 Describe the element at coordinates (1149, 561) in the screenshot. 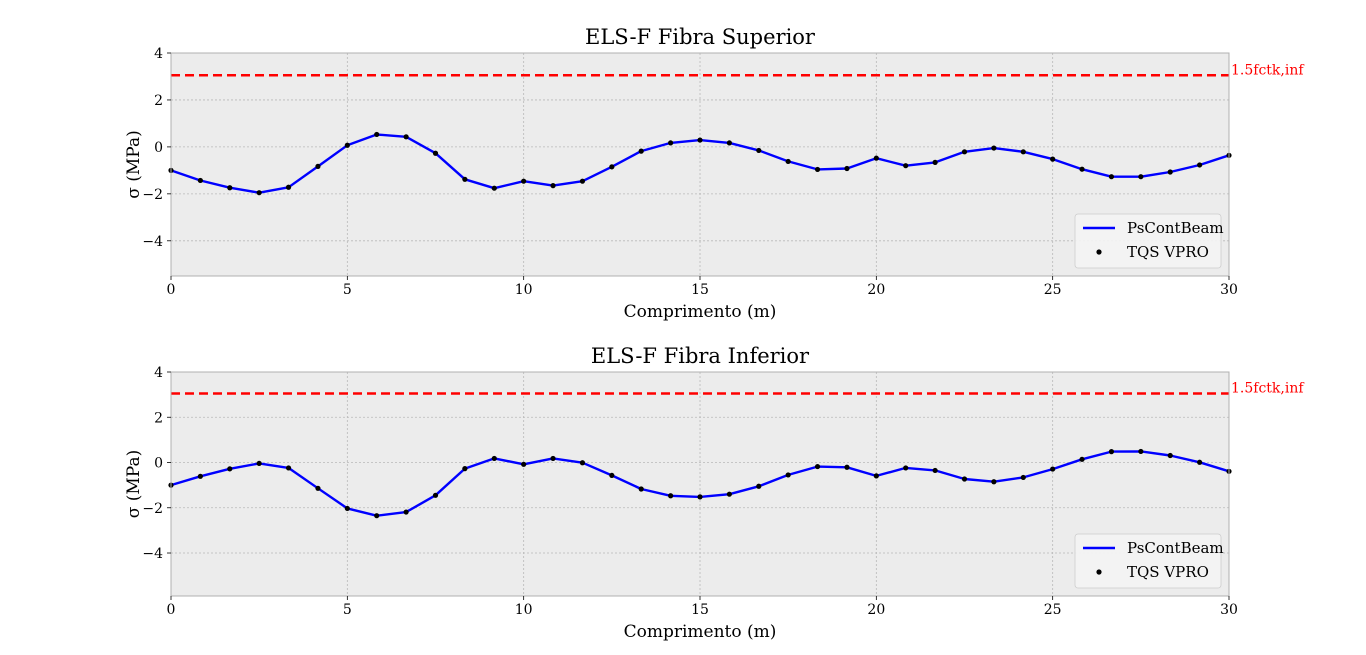

I see `legend-inferior: PsContBeam TQS VPRO` at that location.